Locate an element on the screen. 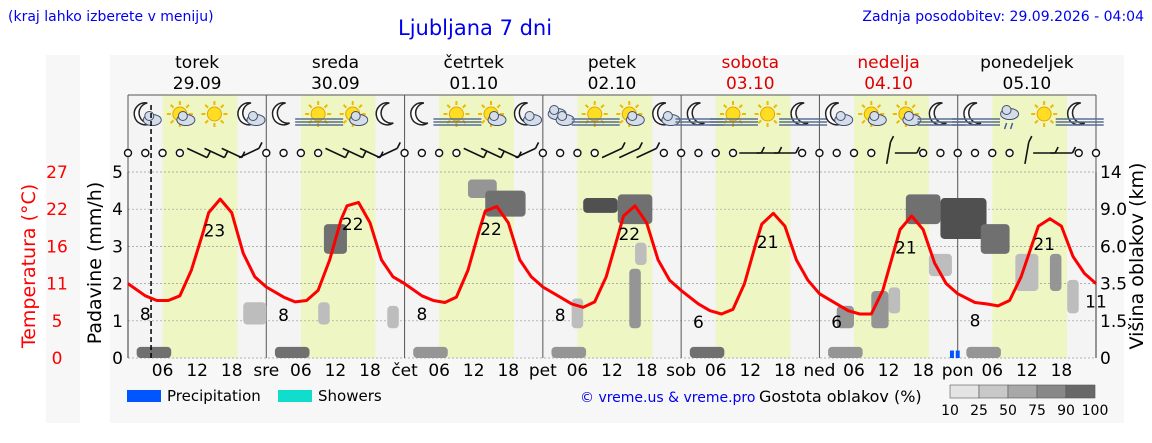 This screenshot has height=443, width=1152. day-date: 03.10 is located at coordinates (750, 84).